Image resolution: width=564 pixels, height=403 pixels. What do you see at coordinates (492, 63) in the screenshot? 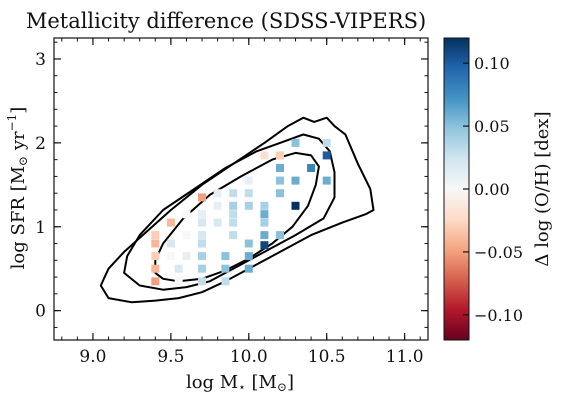
I see `colorbar-tick-label: 0.10` at bounding box center [492, 63].